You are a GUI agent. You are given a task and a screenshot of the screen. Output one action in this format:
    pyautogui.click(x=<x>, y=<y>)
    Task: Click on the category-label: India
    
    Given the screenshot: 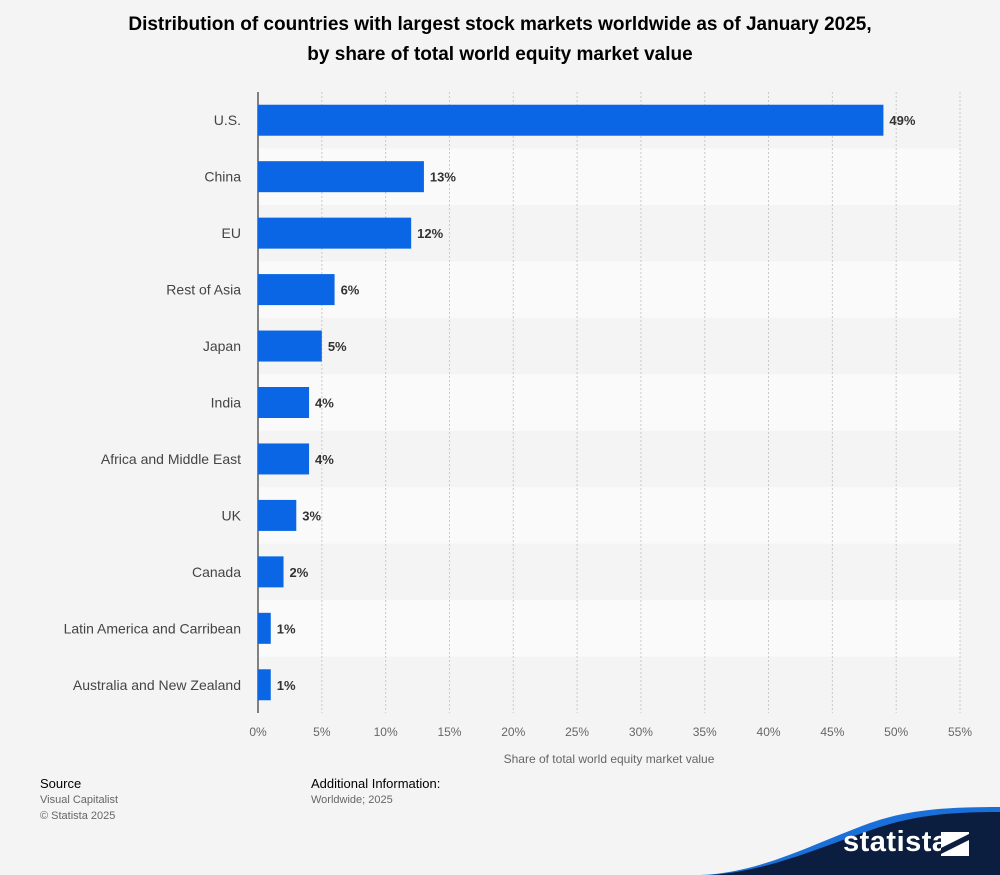 What is the action you would take?
    pyautogui.click(x=226, y=403)
    